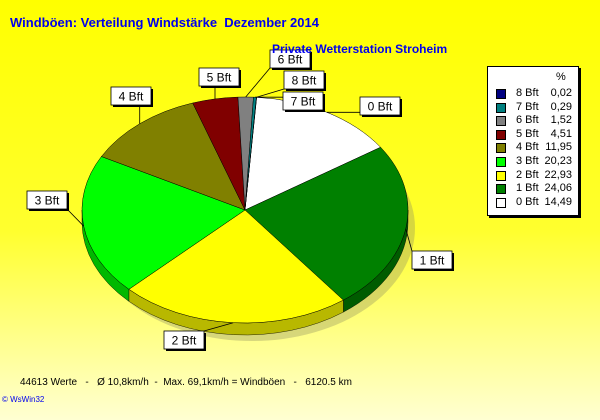 This screenshot has height=420, width=600. What do you see at coordinates (527, 106) in the screenshot?
I see `legend-label: 7 Bft` at bounding box center [527, 106].